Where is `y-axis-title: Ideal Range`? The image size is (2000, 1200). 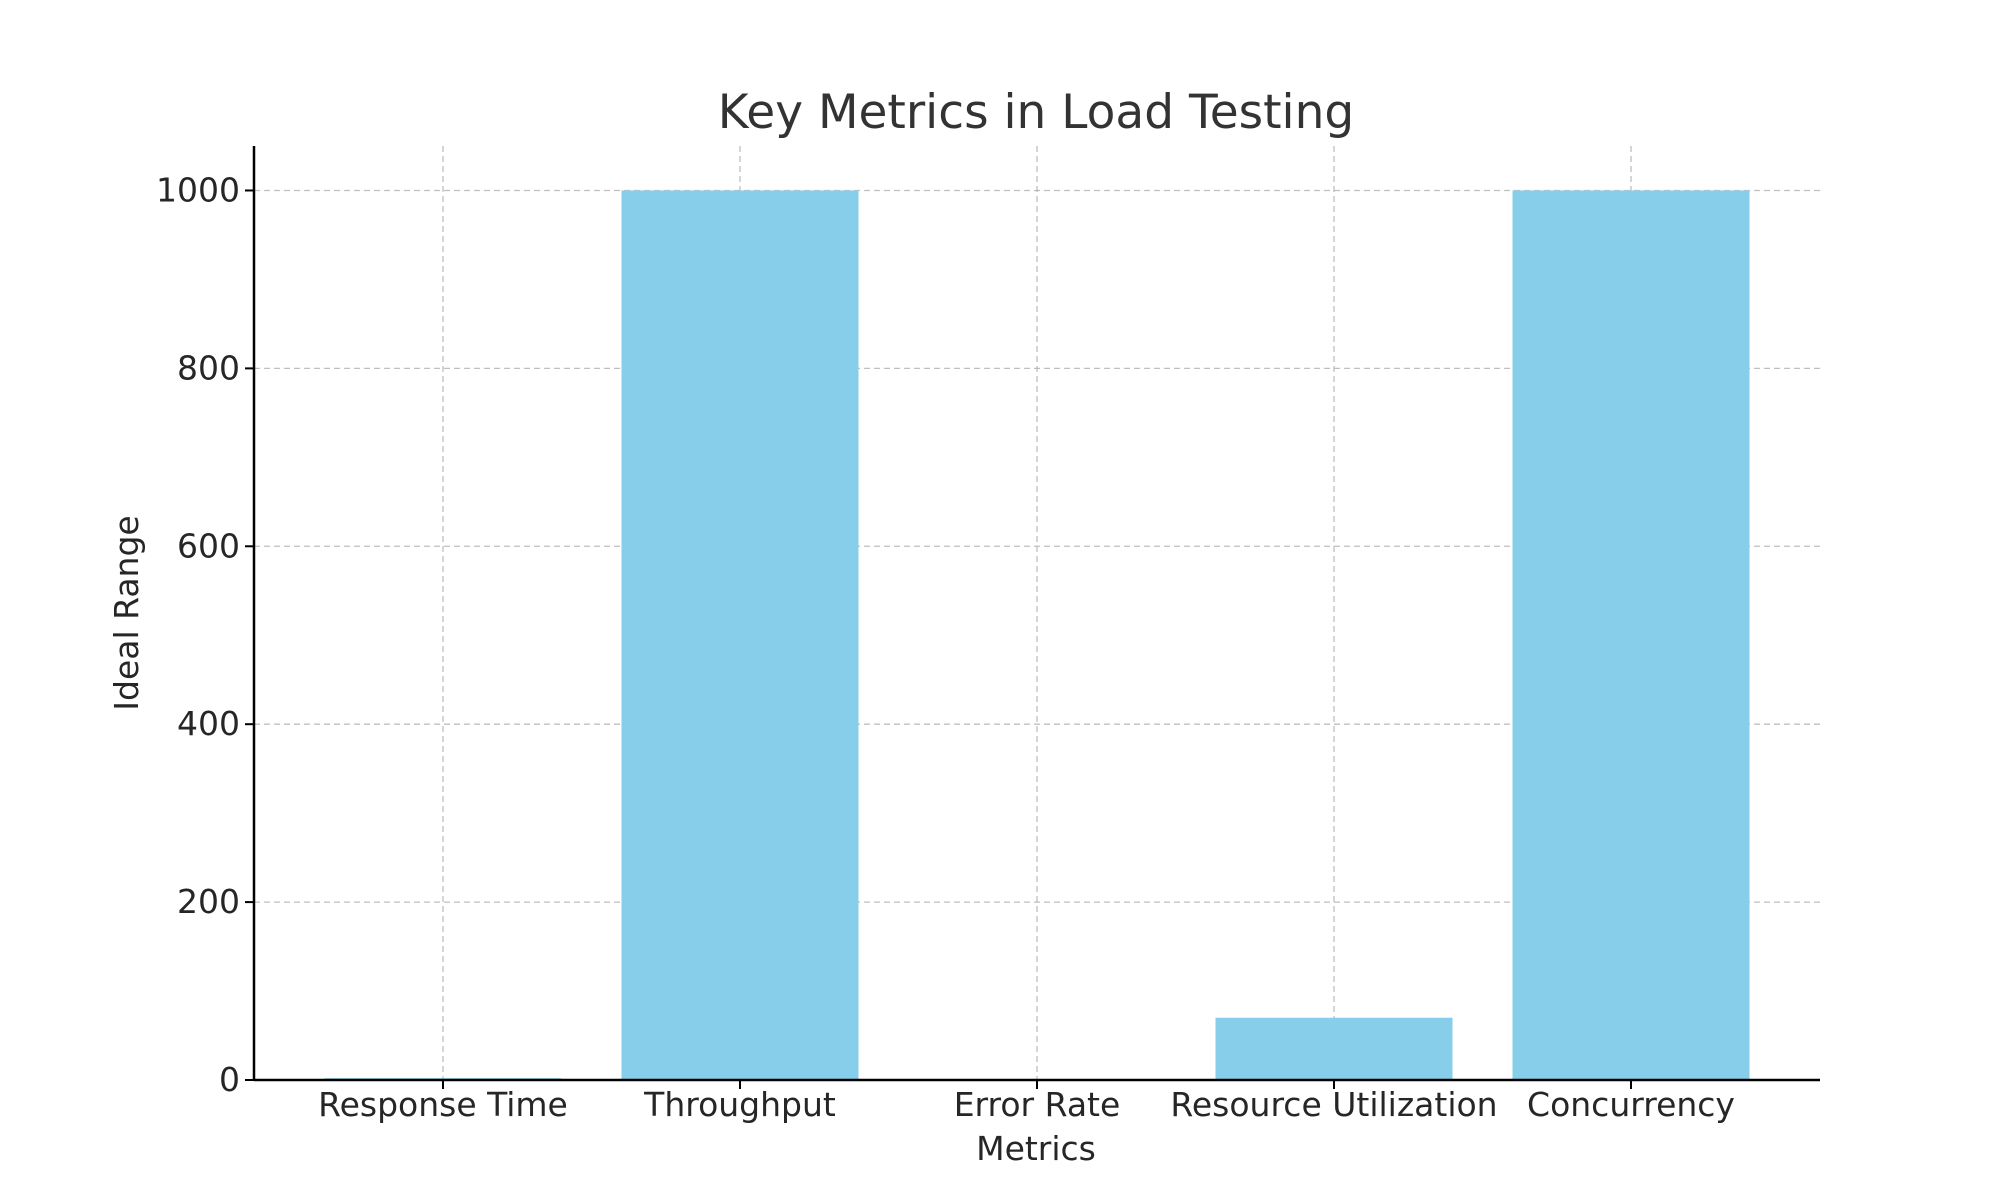
y-axis-title: Ideal Range is located at coordinates (126, 612).